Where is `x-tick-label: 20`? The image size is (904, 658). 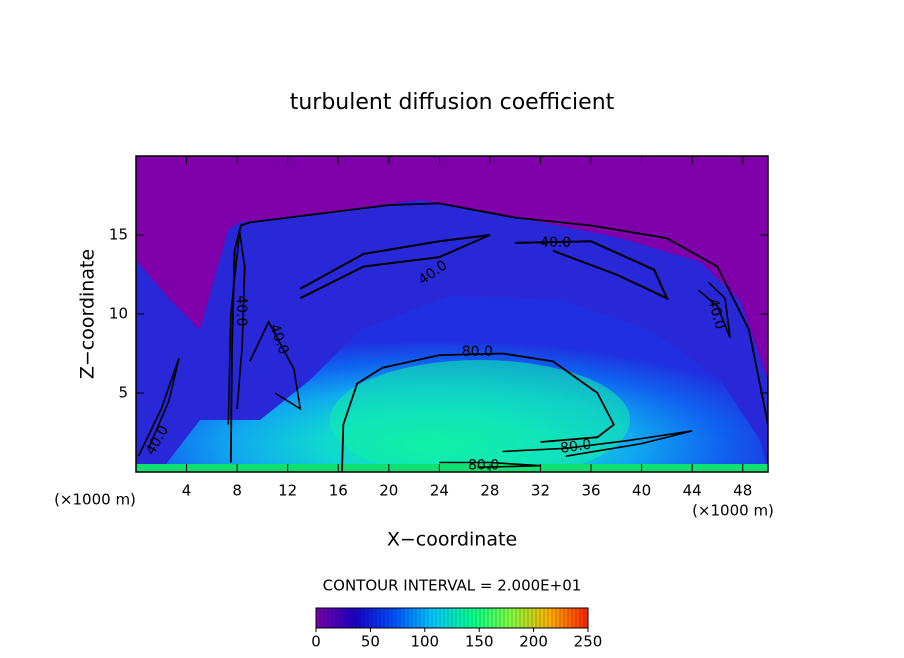 x-tick-label: 20 is located at coordinates (388, 491).